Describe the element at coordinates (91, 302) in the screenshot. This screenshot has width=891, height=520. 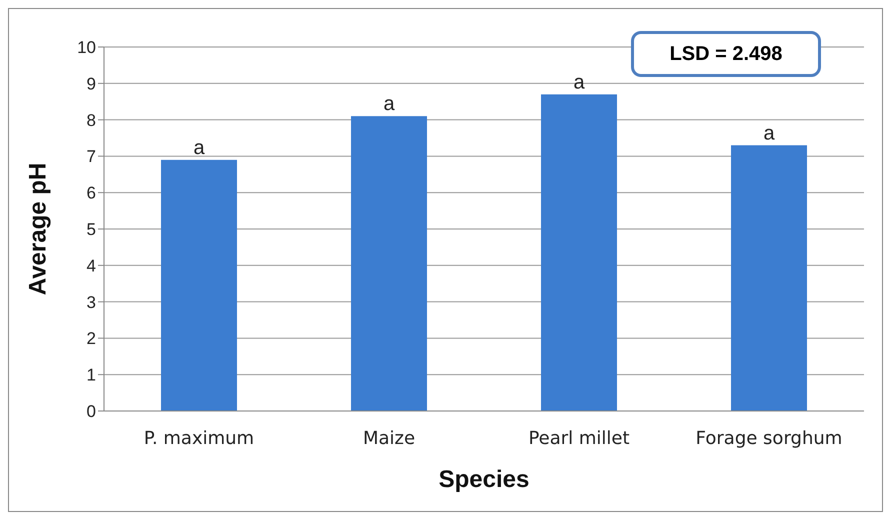
I see `y-tick-label: 3` at that location.